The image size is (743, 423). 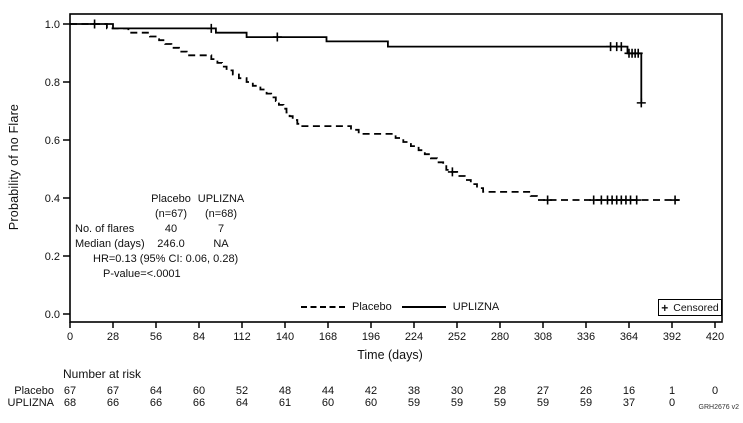 What do you see at coordinates (242, 337) in the screenshot?
I see `x-tick-label: 112` at bounding box center [242, 337].